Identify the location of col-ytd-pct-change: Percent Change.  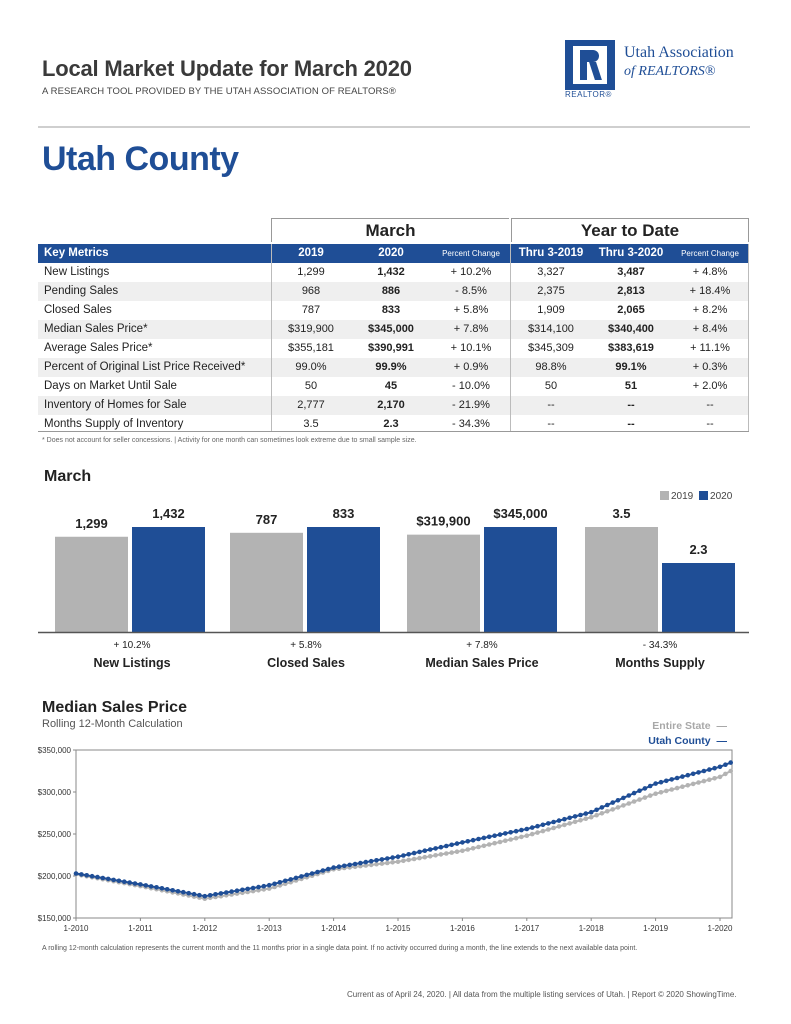
(710, 253).